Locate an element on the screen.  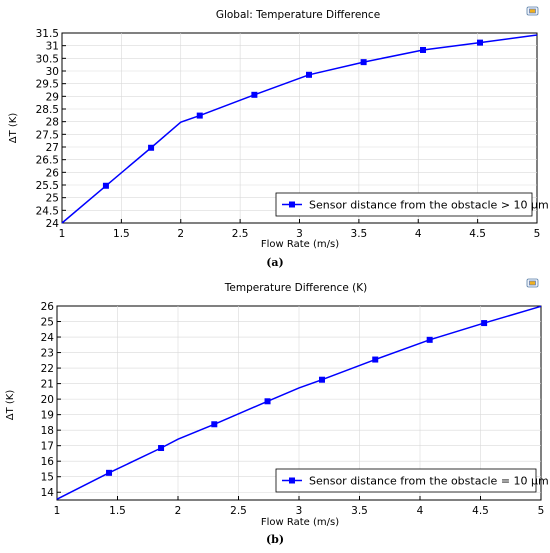
chart-a-x-tick-label: 4 is located at coordinates (418, 234).